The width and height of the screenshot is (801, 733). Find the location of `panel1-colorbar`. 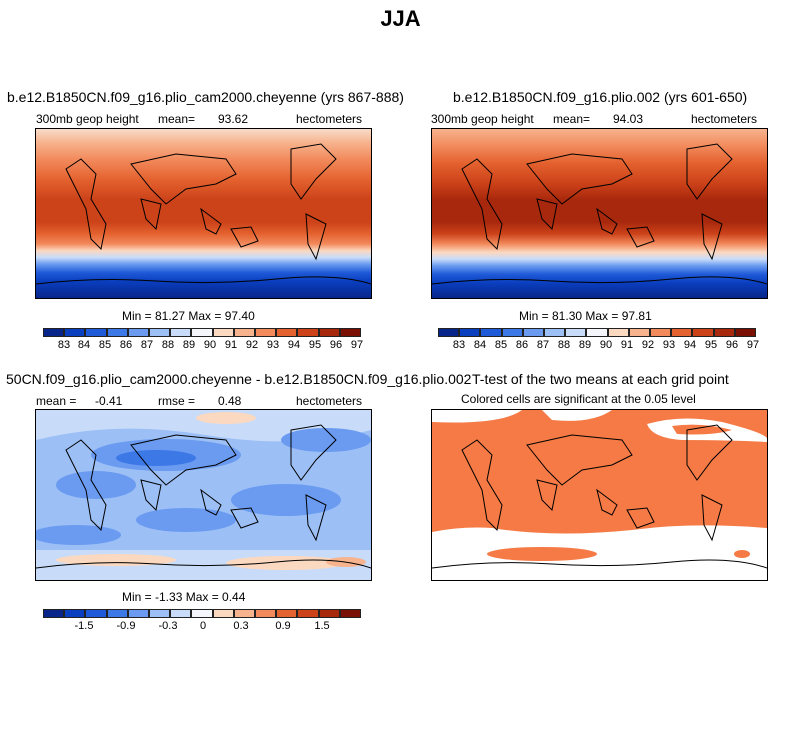

panel1-colorbar is located at coordinates (202, 332).